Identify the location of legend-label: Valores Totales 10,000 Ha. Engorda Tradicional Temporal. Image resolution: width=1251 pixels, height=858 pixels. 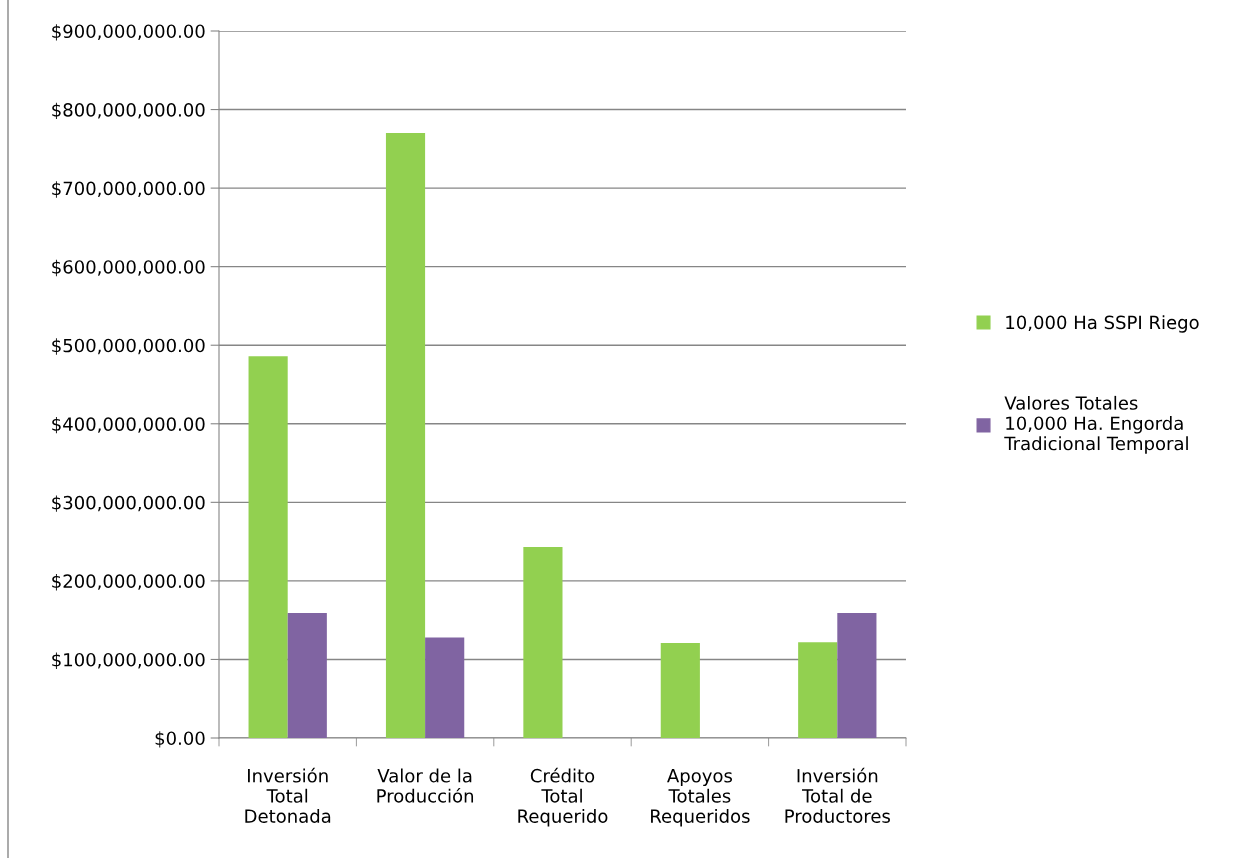
(1096, 424).